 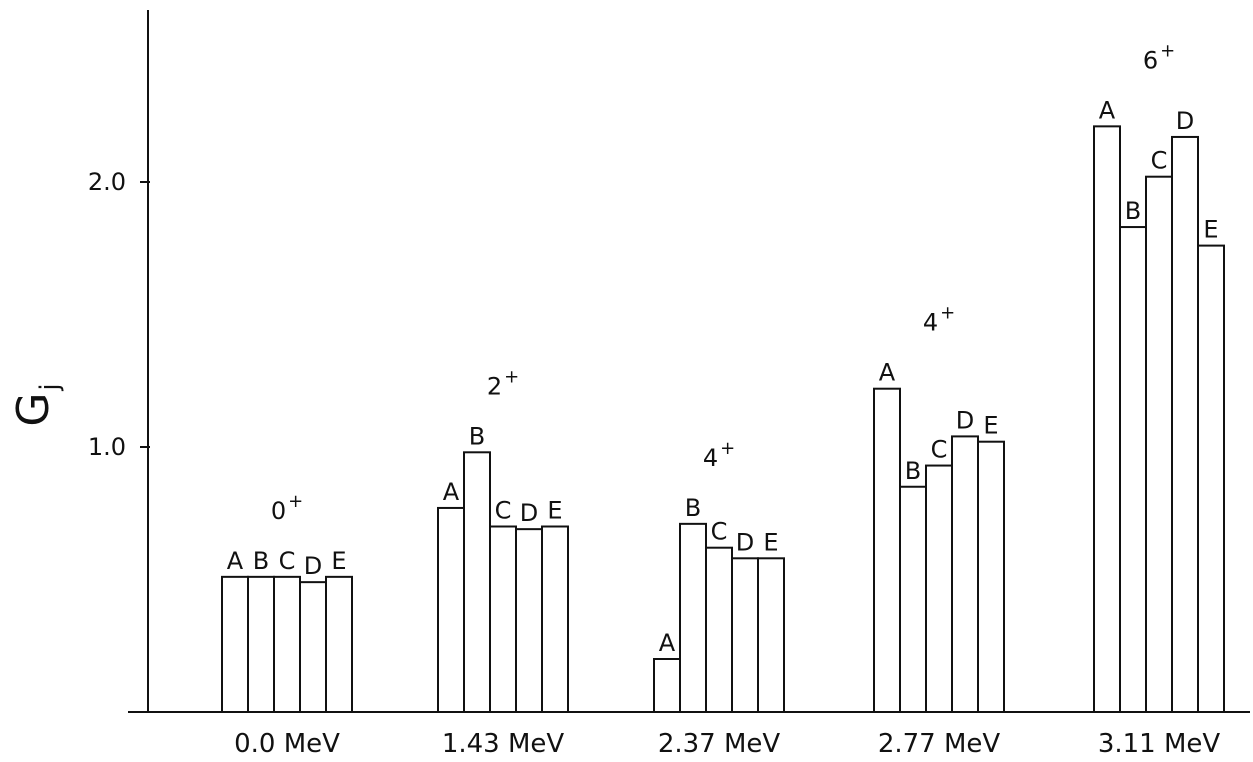 I want to click on bar-group: A BCD E 6 +, so click(x=1159, y=377).